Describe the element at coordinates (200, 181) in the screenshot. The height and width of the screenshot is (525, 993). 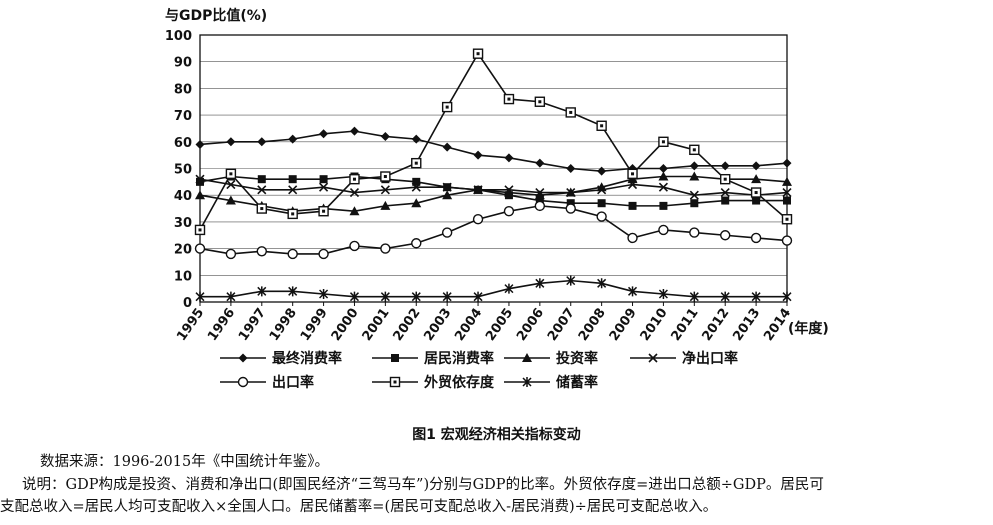
I see `point-2-1995` at that location.